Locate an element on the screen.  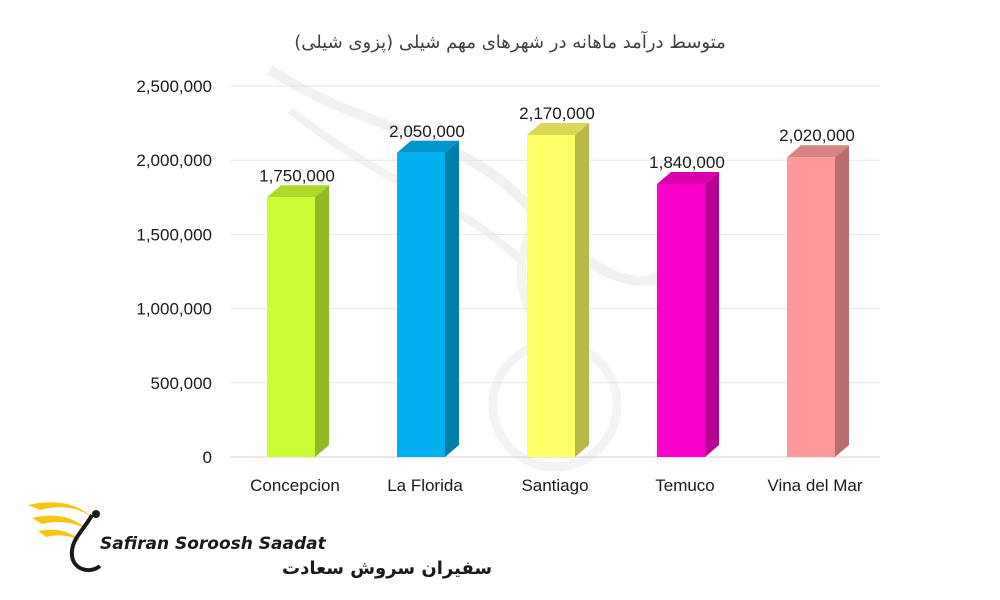
logo-name-fa: سفیران سروش سعادت is located at coordinates (387, 568).